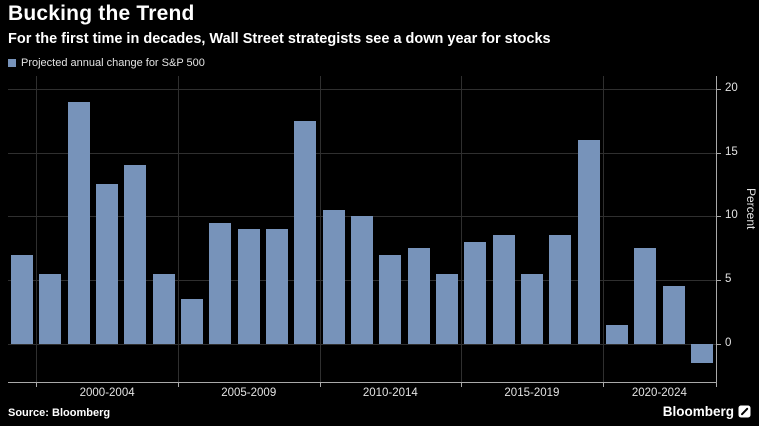  Describe the element at coordinates (192, 321) in the screenshot. I see `bar-2005` at that location.